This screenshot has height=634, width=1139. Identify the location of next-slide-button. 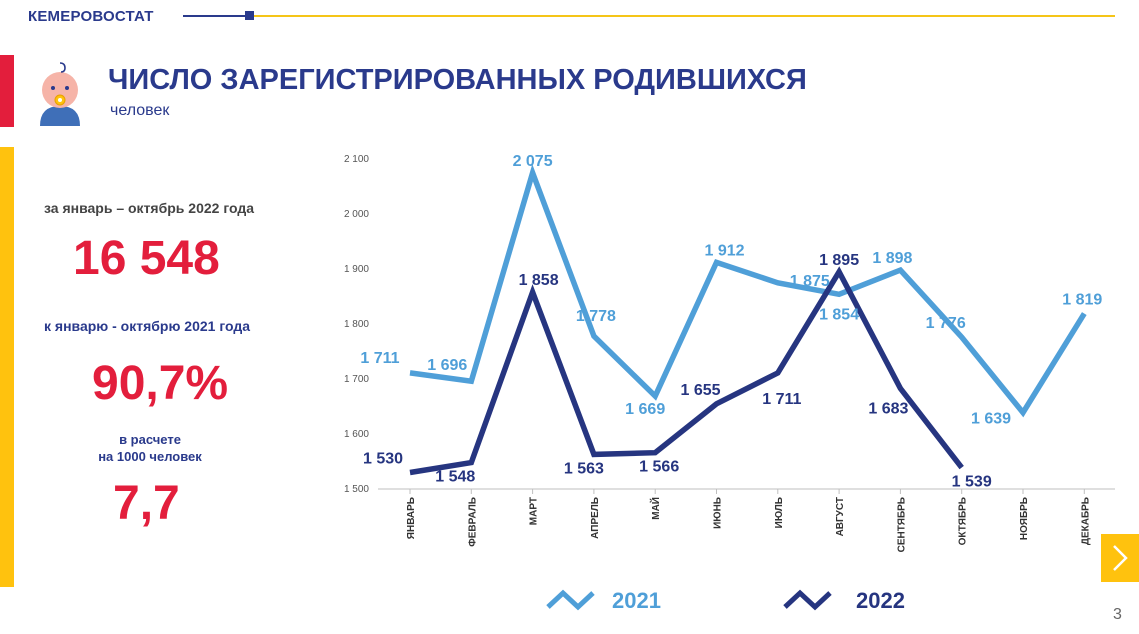
(1120, 558).